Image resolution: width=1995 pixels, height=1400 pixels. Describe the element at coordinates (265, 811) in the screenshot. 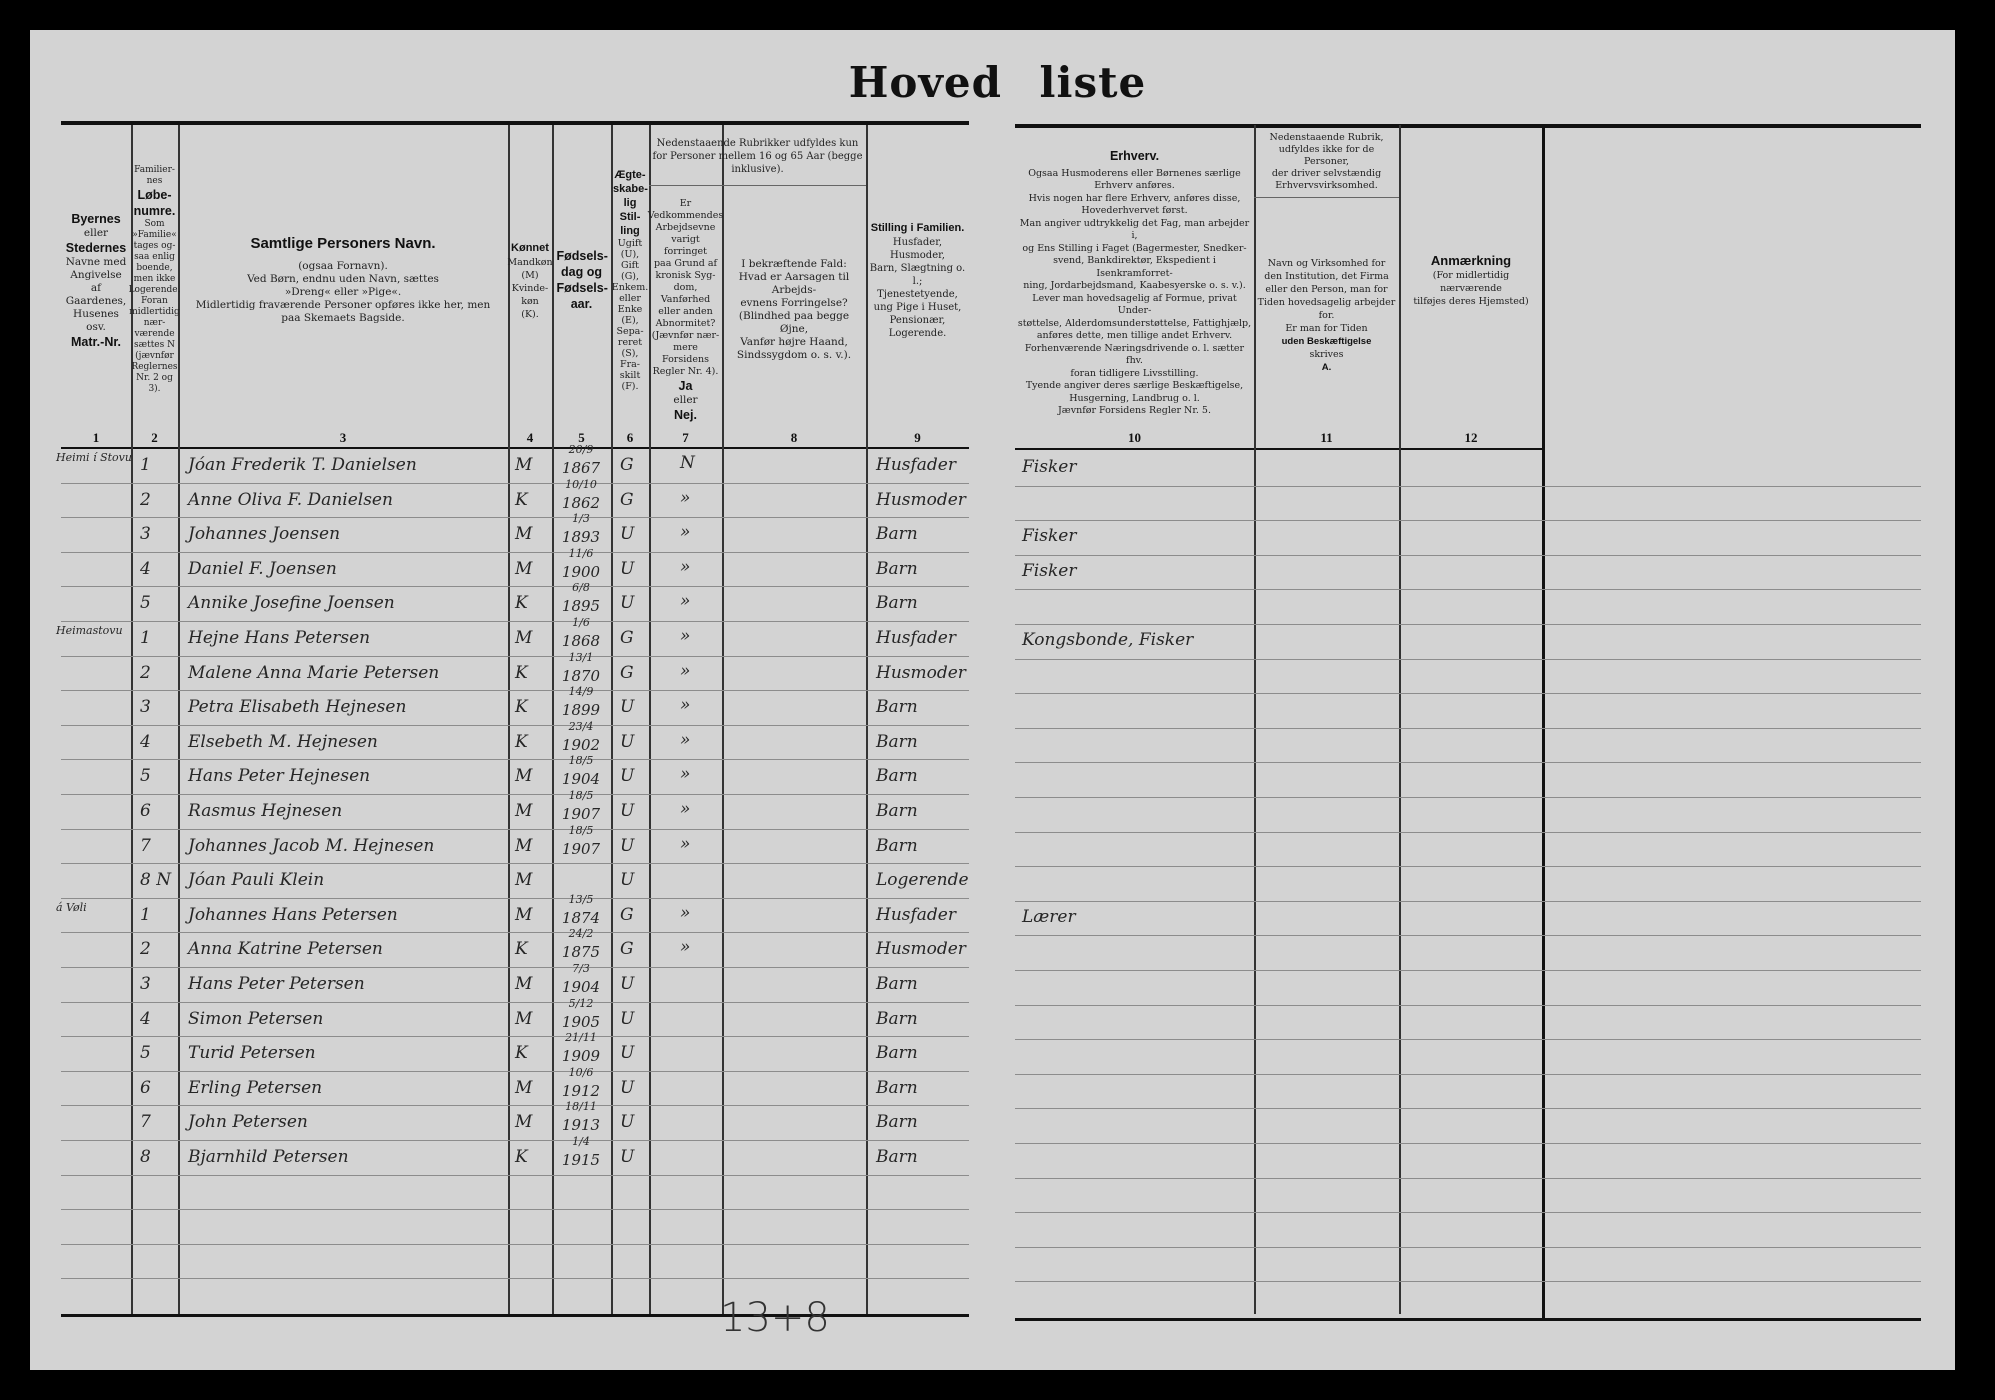

I see `row-person-name: Rasmus Hejnesen` at that location.